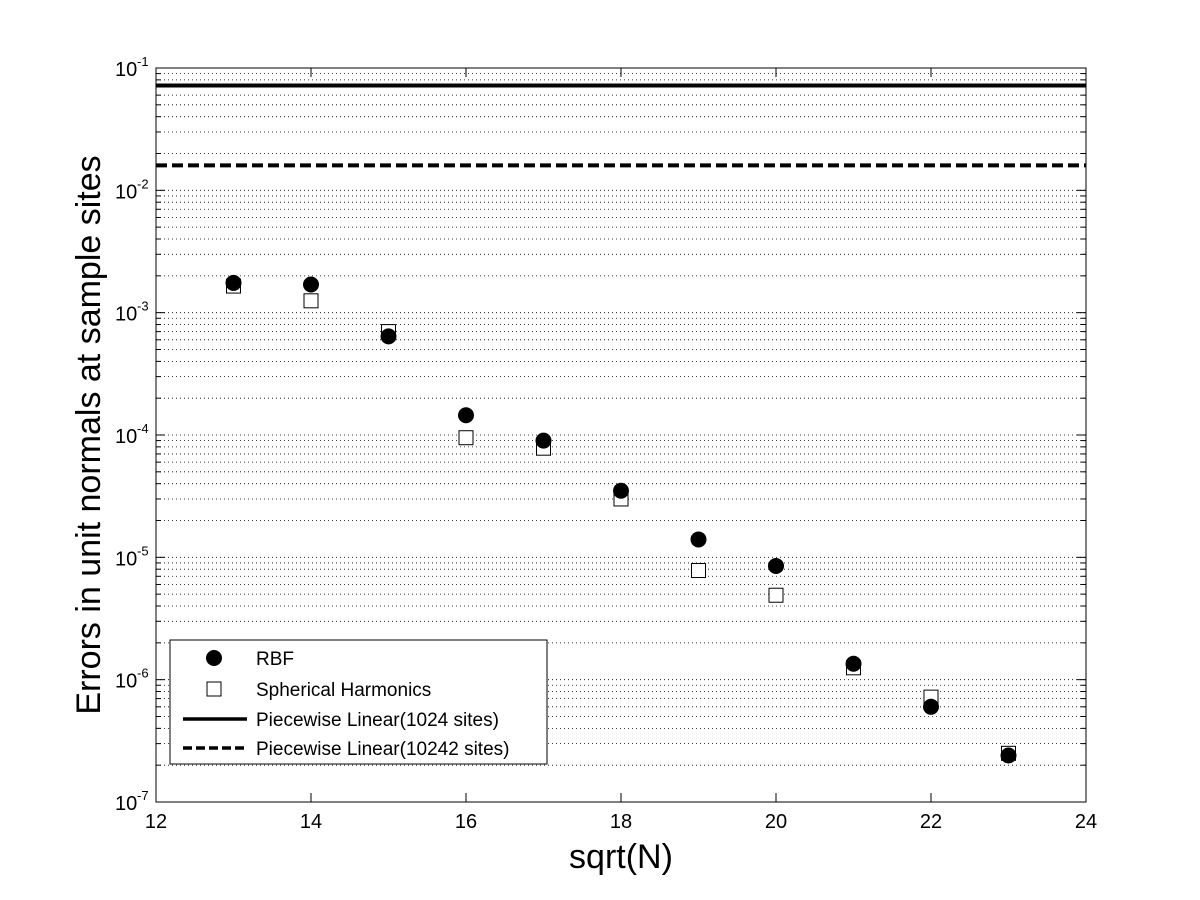  I want to click on x-tick-label: 18, so click(621, 822).